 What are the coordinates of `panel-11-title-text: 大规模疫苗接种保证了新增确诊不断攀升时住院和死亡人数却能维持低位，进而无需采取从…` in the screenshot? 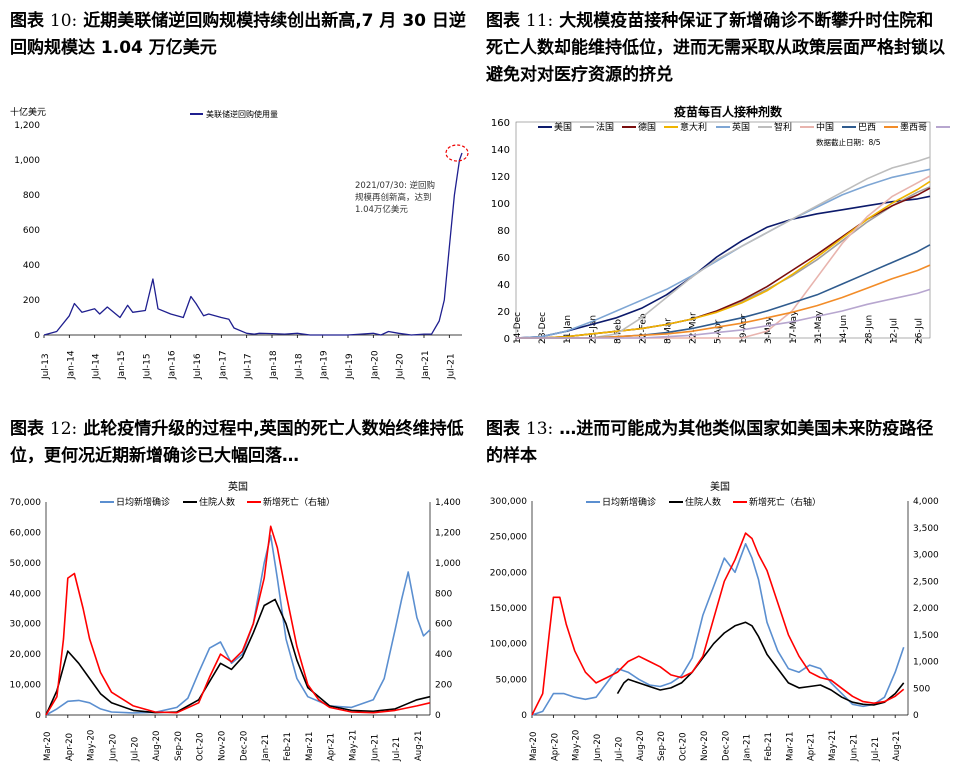 It's located at (715, 48).